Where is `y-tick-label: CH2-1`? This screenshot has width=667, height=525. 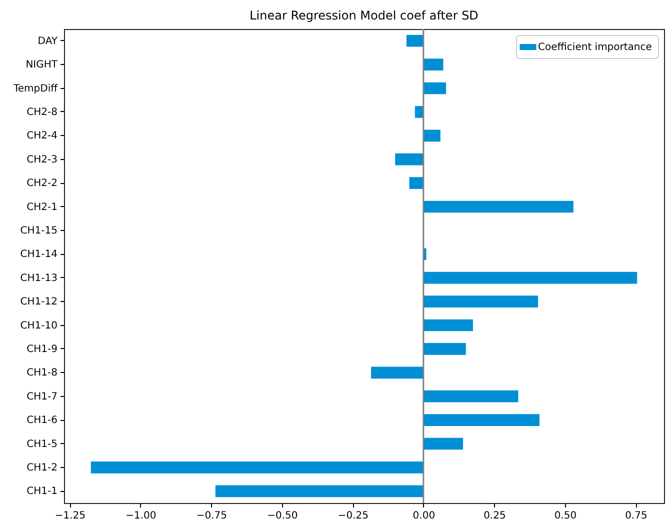
y-tick-label: CH2-1 is located at coordinates (42, 207).